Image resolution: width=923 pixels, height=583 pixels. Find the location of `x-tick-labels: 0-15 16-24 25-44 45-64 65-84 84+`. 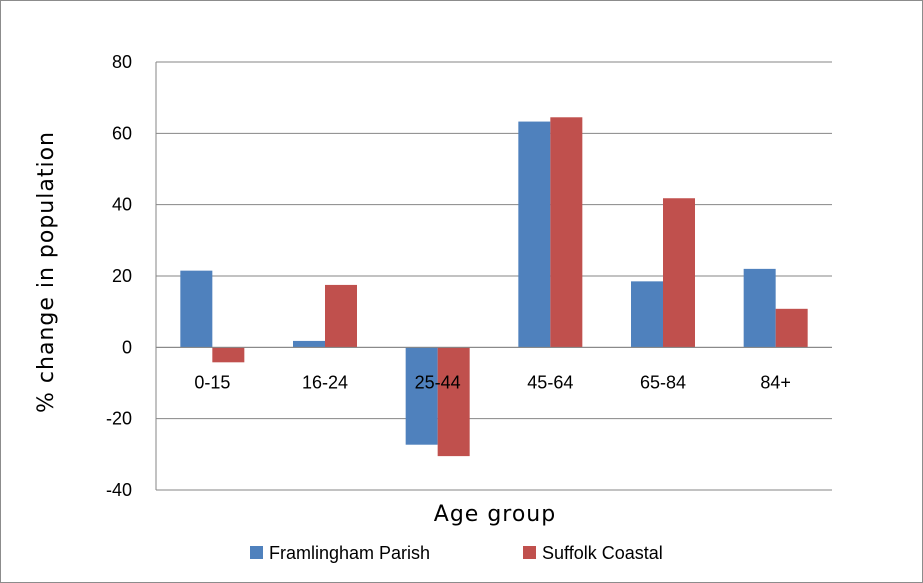

x-tick-labels: 0-15 16-24 25-44 45-64 65-84 84+ is located at coordinates (492, 382).